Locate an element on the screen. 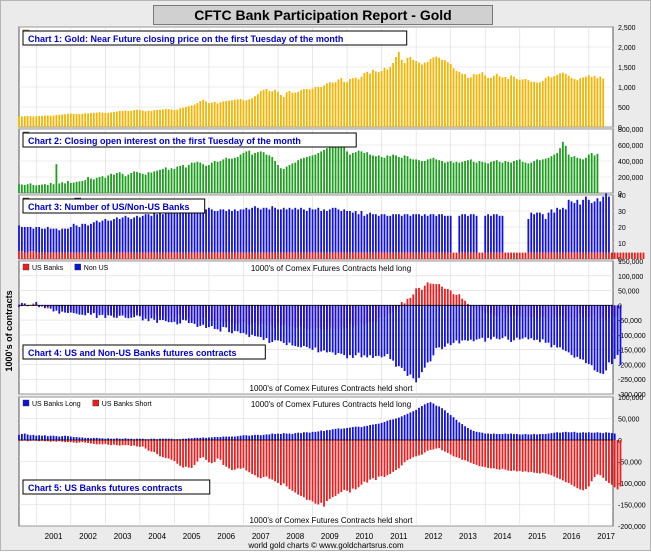 The width and height of the screenshot is (651, 552). chart1-tick-label: 0 is located at coordinates (620, 128).